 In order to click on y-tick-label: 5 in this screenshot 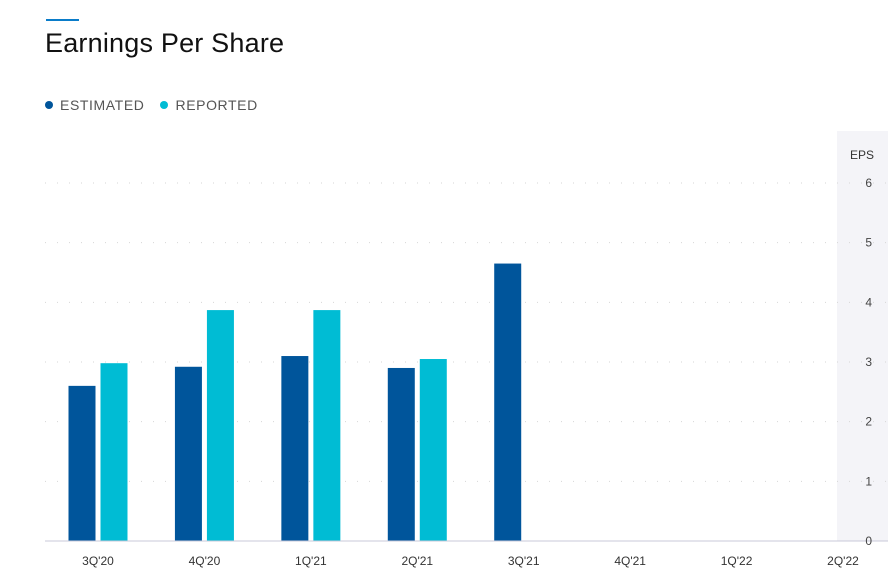, I will do `click(868, 243)`.